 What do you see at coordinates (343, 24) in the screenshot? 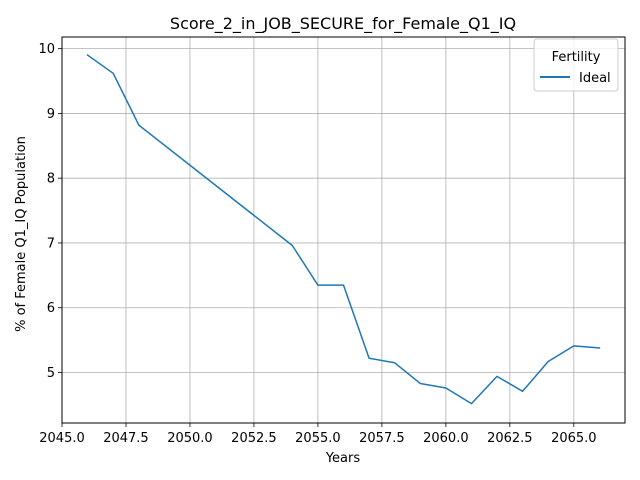
I see `chart-title: Score_2_in_JOB_SECURE_for_Female_Q1_IQ` at bounding box center [343, 24].